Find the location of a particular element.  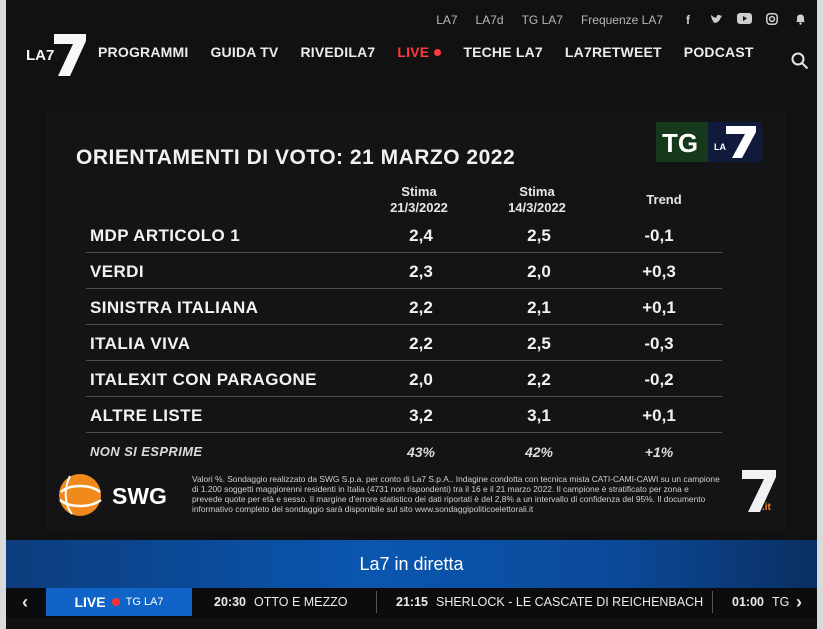

table-row: VERDI 2,3 2,0 +0,3 is located at coordinates (404, 271).